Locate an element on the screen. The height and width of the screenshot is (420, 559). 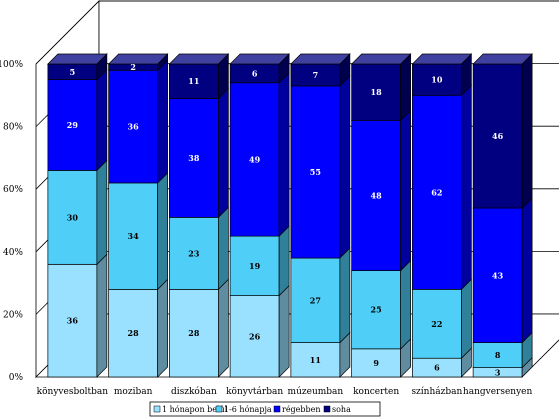
category-label: könyvesboltban is located at coordinates (73, 392).